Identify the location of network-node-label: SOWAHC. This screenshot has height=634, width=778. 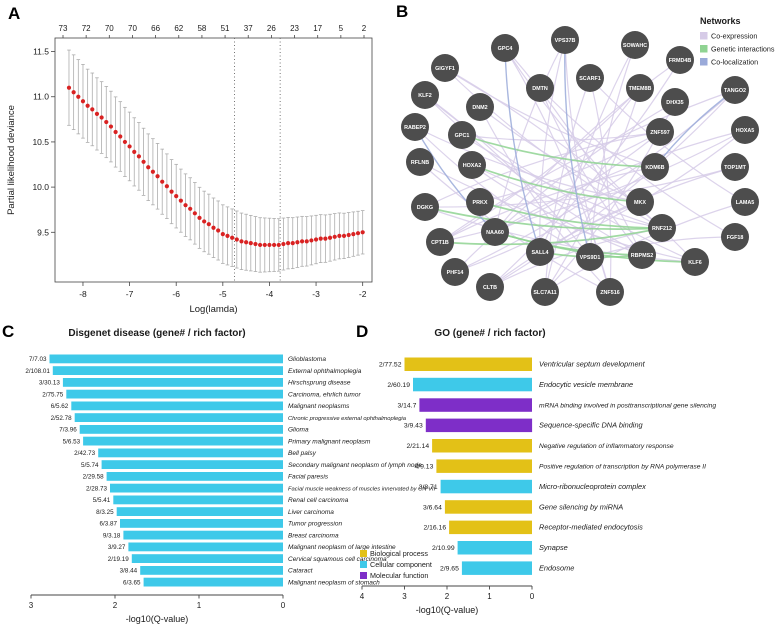
(635, 46).